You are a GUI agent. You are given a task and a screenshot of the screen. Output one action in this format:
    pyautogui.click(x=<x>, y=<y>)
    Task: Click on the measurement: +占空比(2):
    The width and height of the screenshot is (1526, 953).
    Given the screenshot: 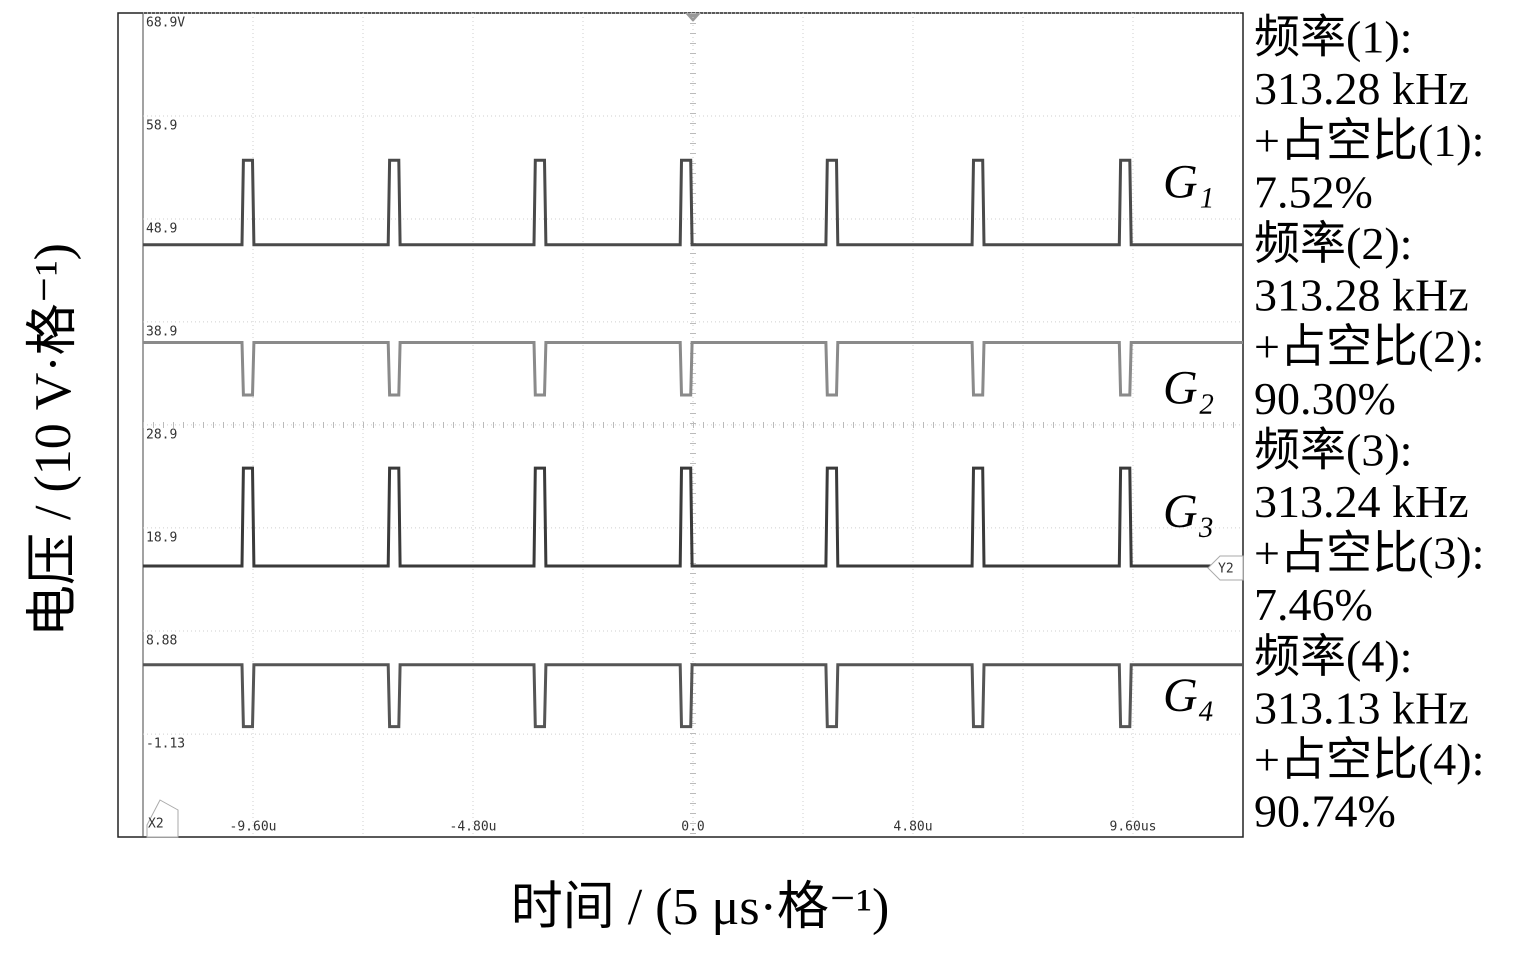 What is the action you would take?
    pyautogui.click(x=1369, y=346)
    